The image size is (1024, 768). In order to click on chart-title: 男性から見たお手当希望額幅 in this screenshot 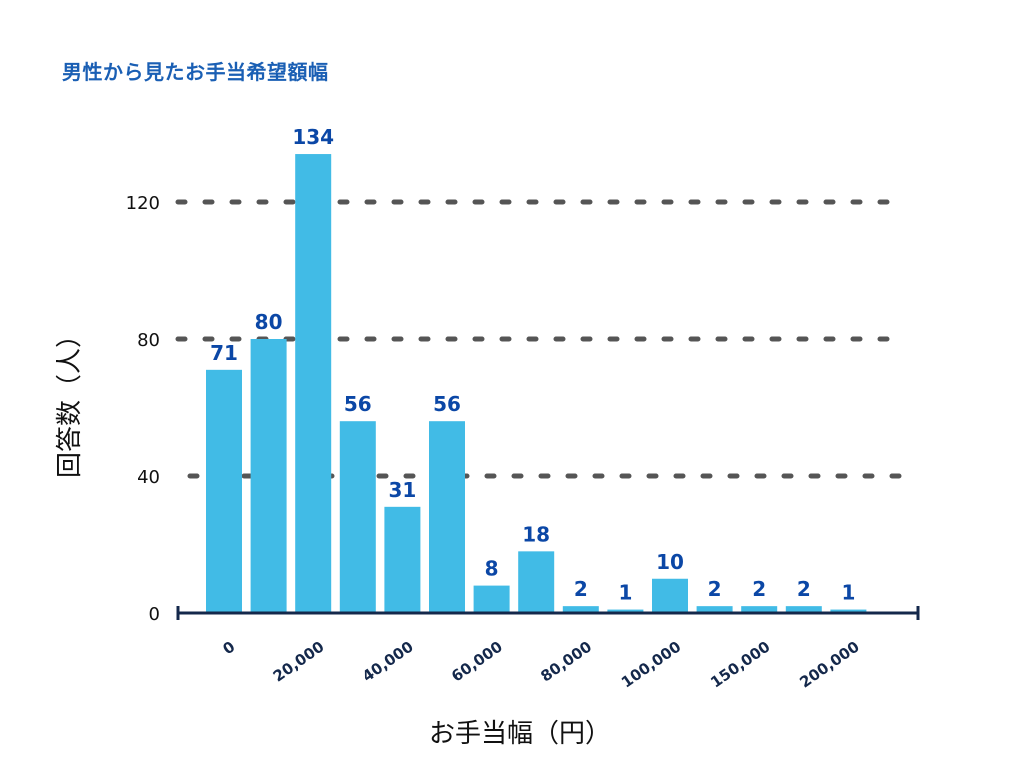, I will do `click(195, 72)`.